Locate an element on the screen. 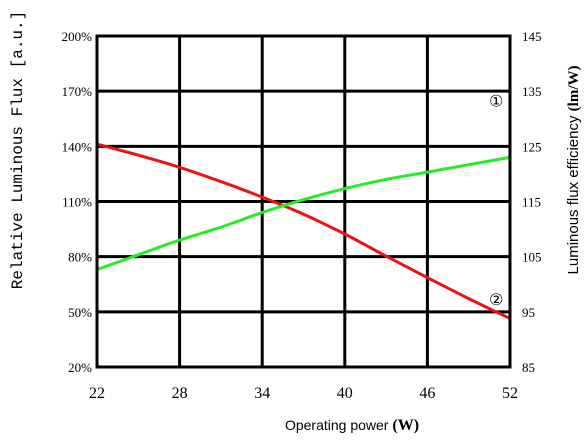  left-axis-label: Relative Luminous Flux [a.u.] is located at coordinates (18, 150).